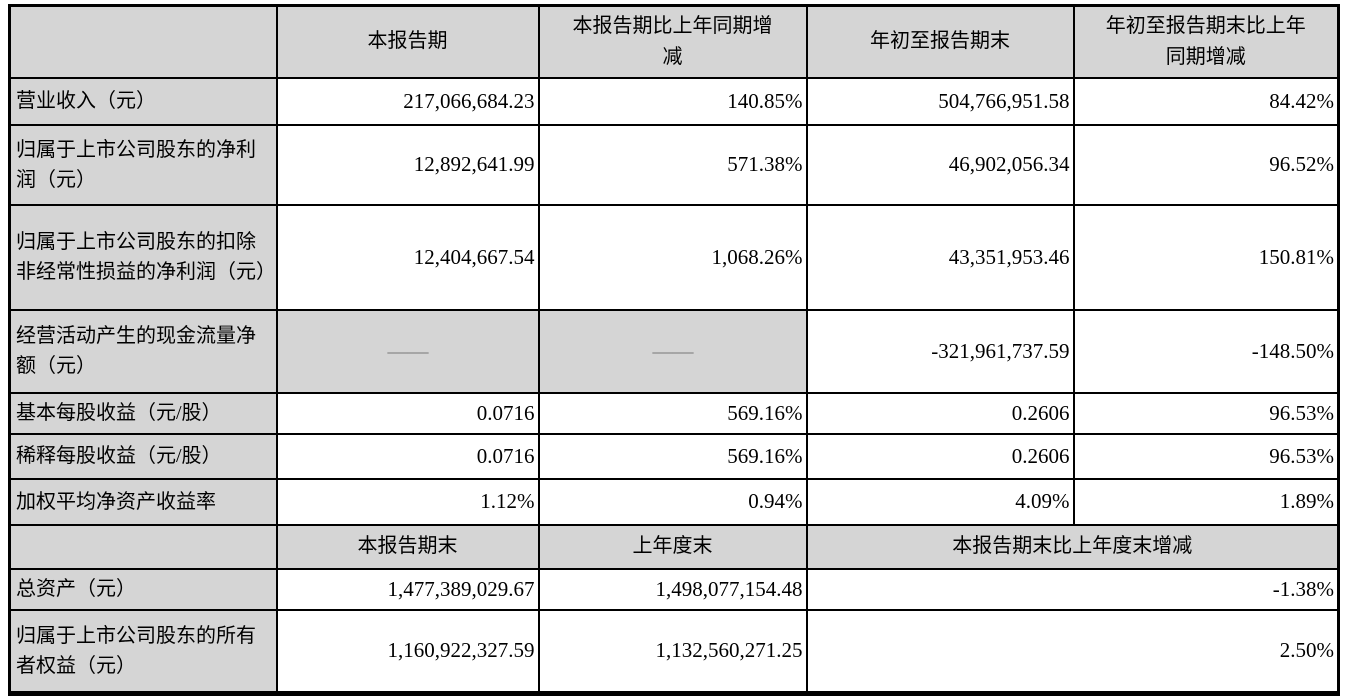 Image resolution: width=1345 pixels, height=699 pixels. Describe the element at coordinates (143, 651) in the screenshot. I see `row-label-shareholders-equity: 归属于上市公司股东的所有者权益（元）` at that location.